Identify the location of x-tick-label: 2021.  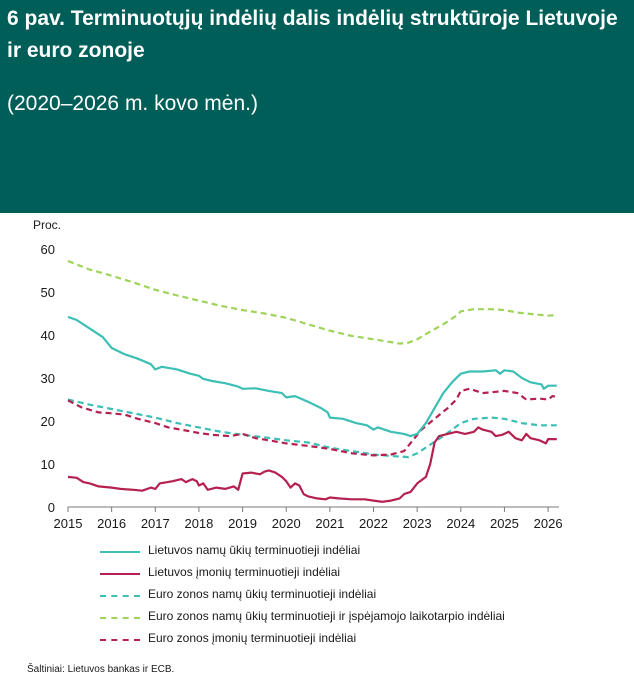
(329, 523).